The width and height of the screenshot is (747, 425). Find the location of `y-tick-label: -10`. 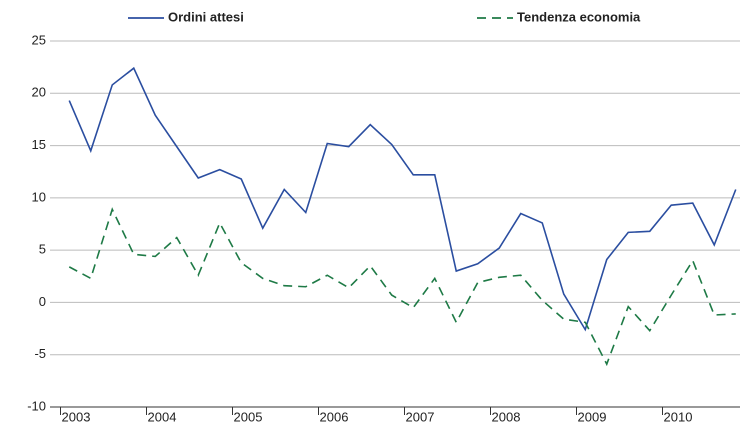

y-tick-label: -10 is located at coordinates (36, 405).